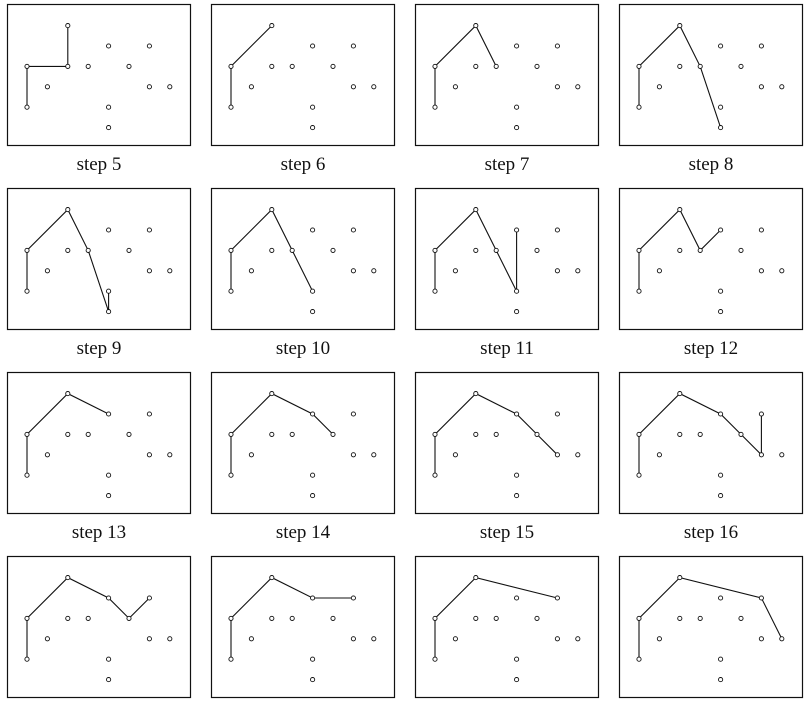 This screenshot has width=808, height=706. What do you see at coordinates (711, 532) in the screenshot?
I see `step-label: step 16` at bounding box center [711, 532].